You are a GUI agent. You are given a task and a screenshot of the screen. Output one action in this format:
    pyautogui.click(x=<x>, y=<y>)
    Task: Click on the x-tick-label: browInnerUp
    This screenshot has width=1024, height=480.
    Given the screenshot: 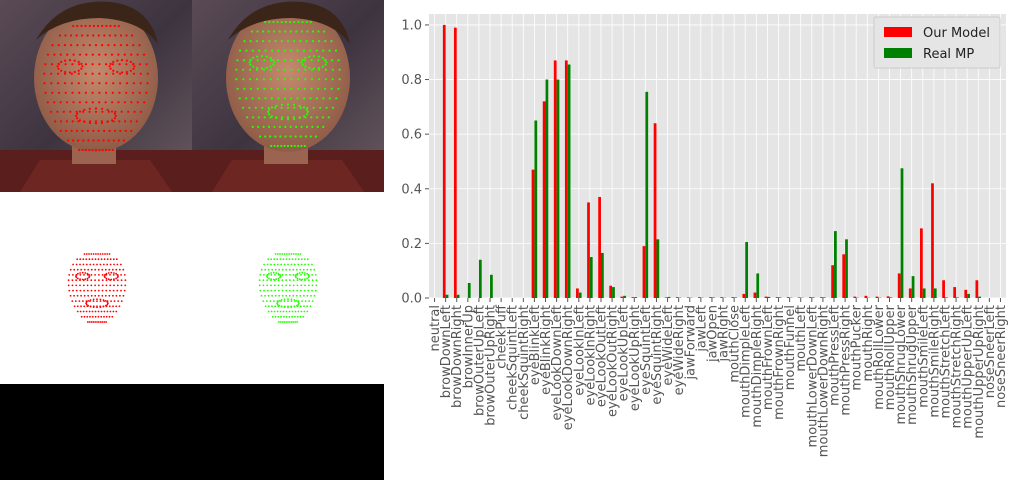 What is the action you would take?
    pyautogui.click(x=468, y=346)
    